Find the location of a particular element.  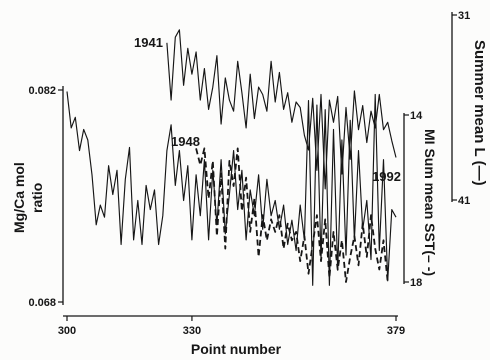

annotation-year-end: 1992 is located at coordinates (386, 176).